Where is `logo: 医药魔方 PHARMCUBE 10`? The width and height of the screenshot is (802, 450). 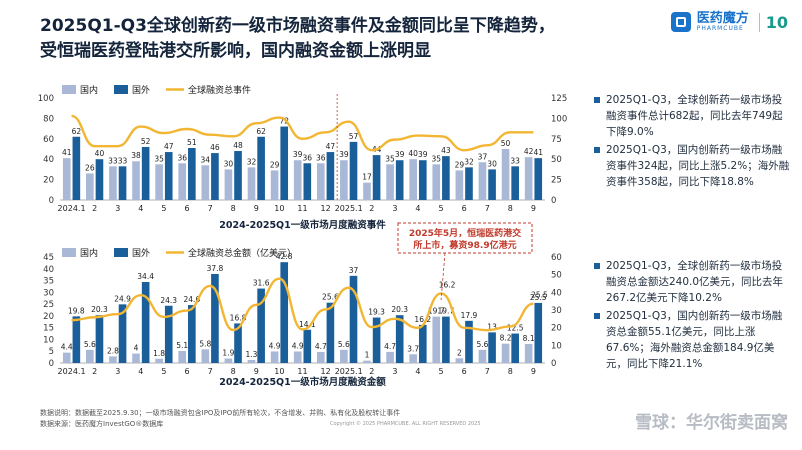
logo: 医药魔方 PHARMCUBE 10 is located at coordinates (729, 21).